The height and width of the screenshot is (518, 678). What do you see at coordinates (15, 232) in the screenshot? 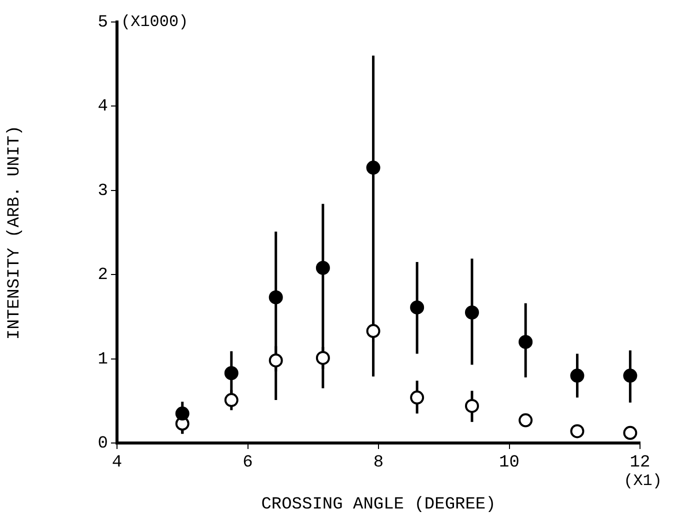
I see `y-axis-title: INTENSITY (ARB. UNIT)` at bounding box center [15, 232].